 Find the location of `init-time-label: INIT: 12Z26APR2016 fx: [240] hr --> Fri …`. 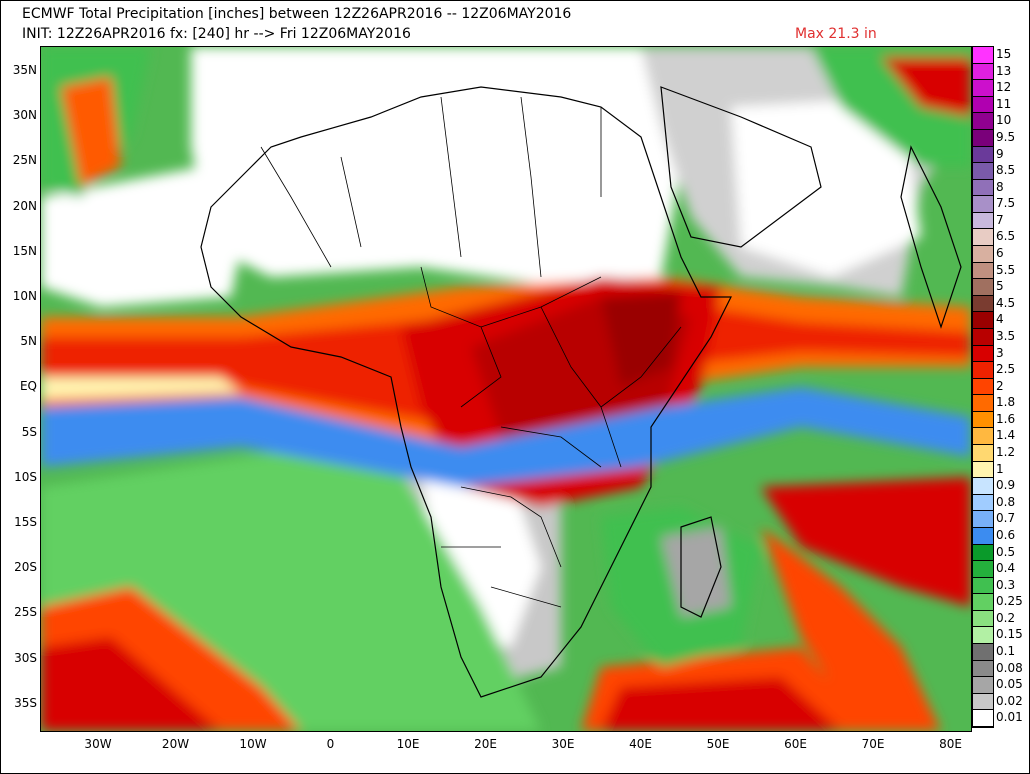

init-time-label: INIT: 12Z26APR2016 fx: [240] hr --> Fri … is located at coordinates (216, 34).